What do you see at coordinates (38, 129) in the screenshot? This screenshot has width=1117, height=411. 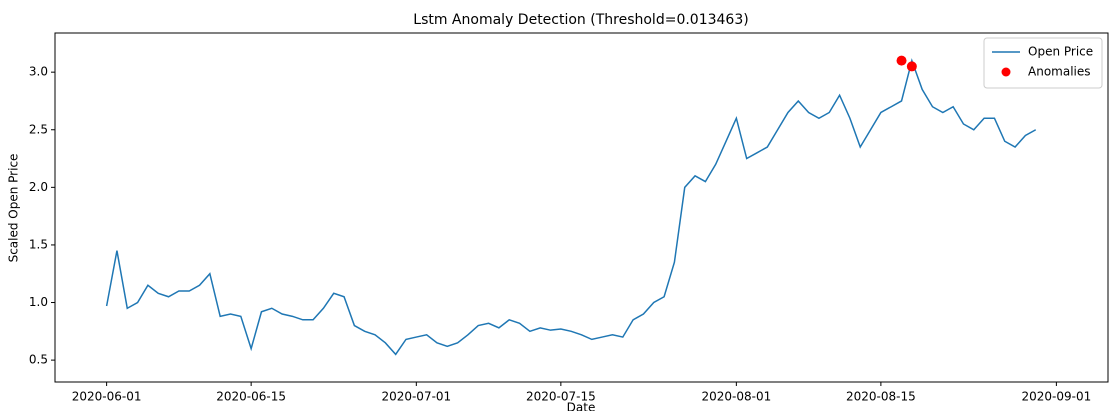 I see `y-tick-label: 2.5` at bounding box center [38, 129].